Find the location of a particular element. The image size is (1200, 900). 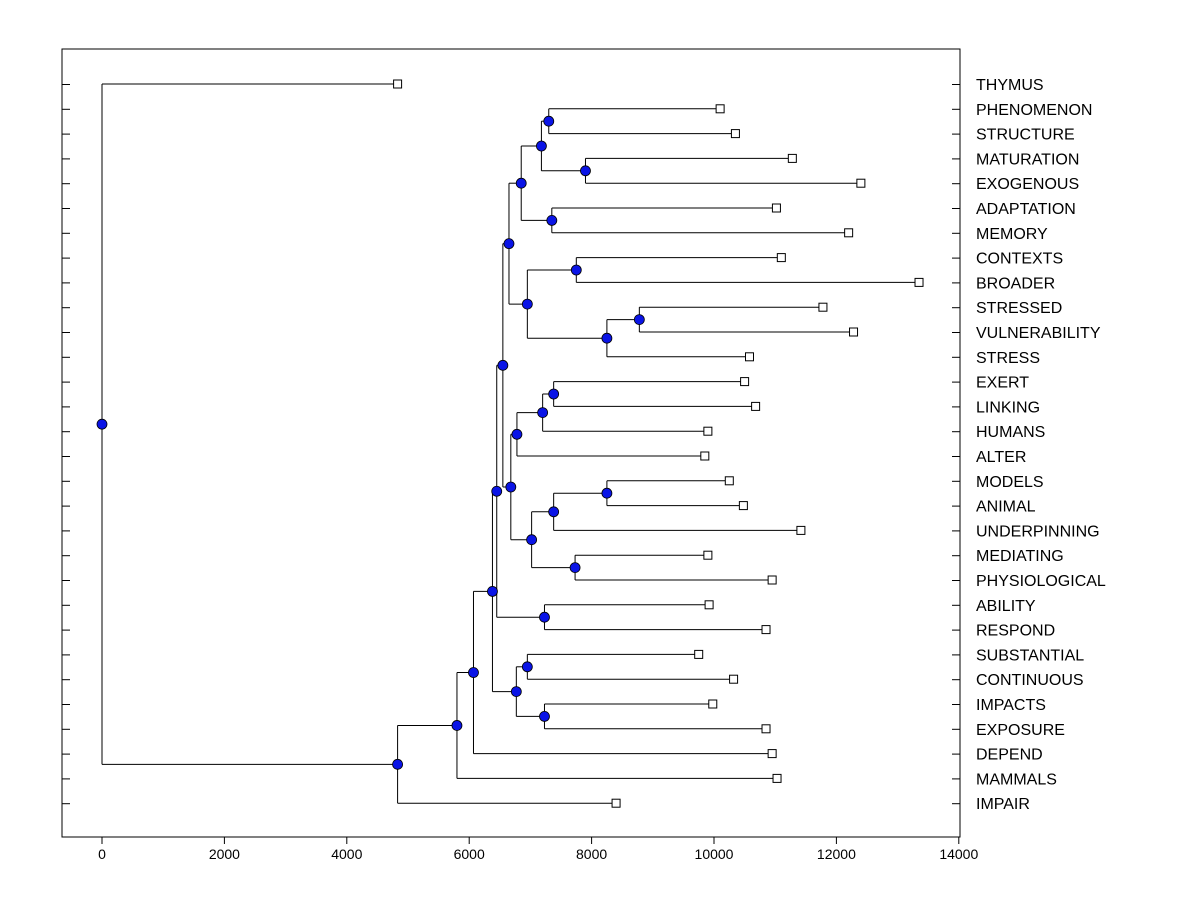

leaf-label-substantial: SUBSTANTIAL is located at coordinates (1030, 655).